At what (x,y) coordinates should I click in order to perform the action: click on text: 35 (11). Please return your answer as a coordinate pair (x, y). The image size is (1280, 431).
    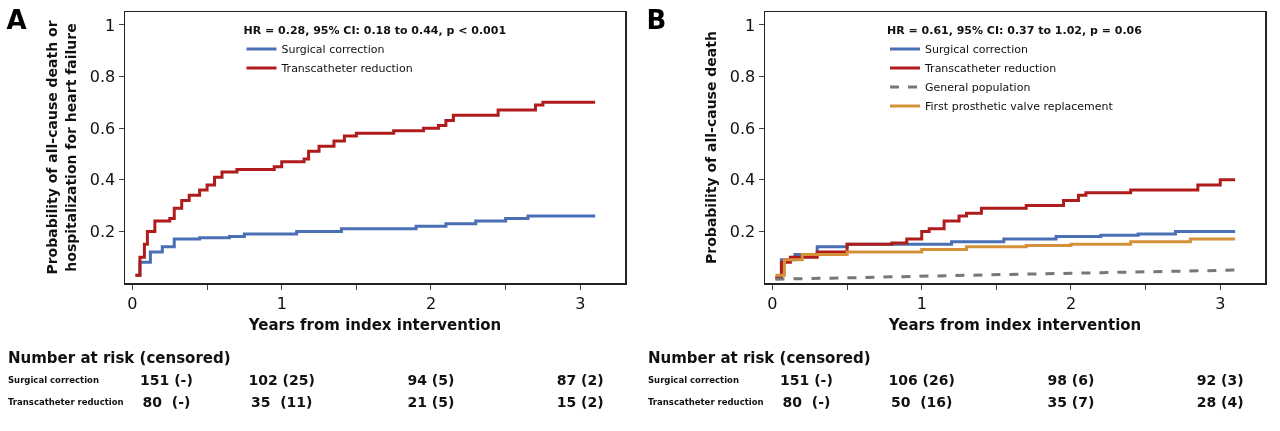
    Looking at the image, I should click on (281, 402).